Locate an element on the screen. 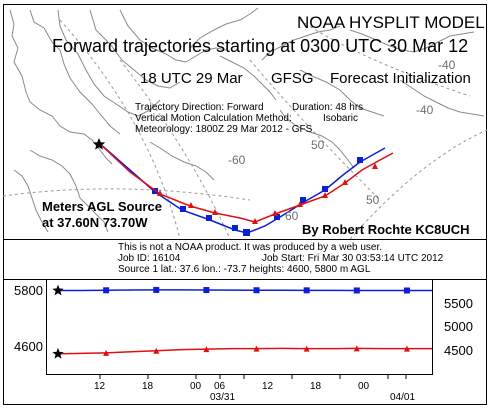 This screenshot has height=408, width=490. height-series-blue is located at coordinates (244, 290).